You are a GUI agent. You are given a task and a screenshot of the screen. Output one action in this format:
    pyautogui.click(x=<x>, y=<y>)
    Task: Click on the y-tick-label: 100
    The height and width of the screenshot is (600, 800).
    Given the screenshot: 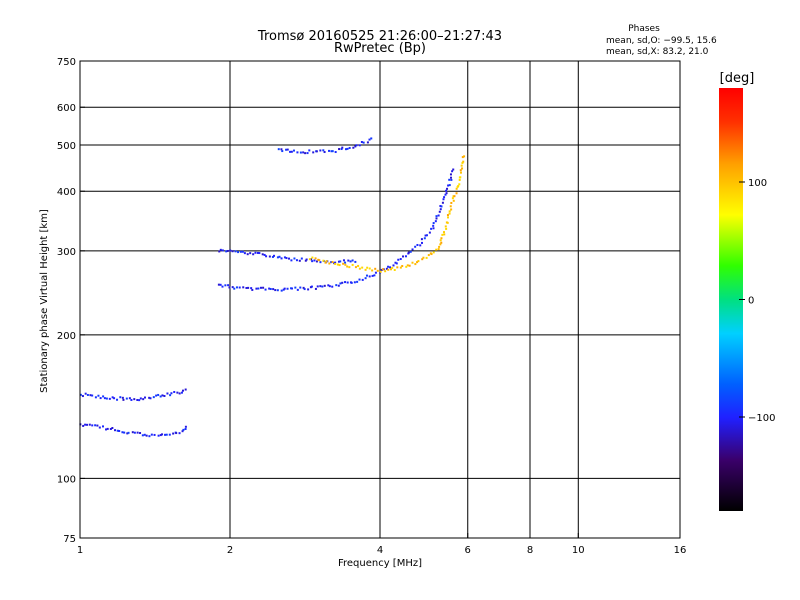 What is the action you would take?
    pyautogui.click(x=66, y=479)
    